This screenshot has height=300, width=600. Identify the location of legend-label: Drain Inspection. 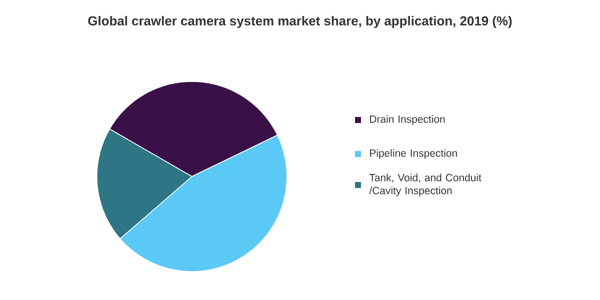
(407, 120).